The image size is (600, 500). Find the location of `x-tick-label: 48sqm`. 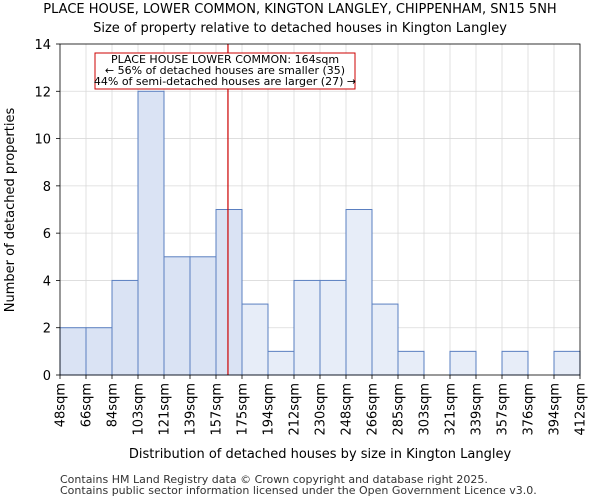

x-tick-label: 48sqm is located at coordinates (61, 405).